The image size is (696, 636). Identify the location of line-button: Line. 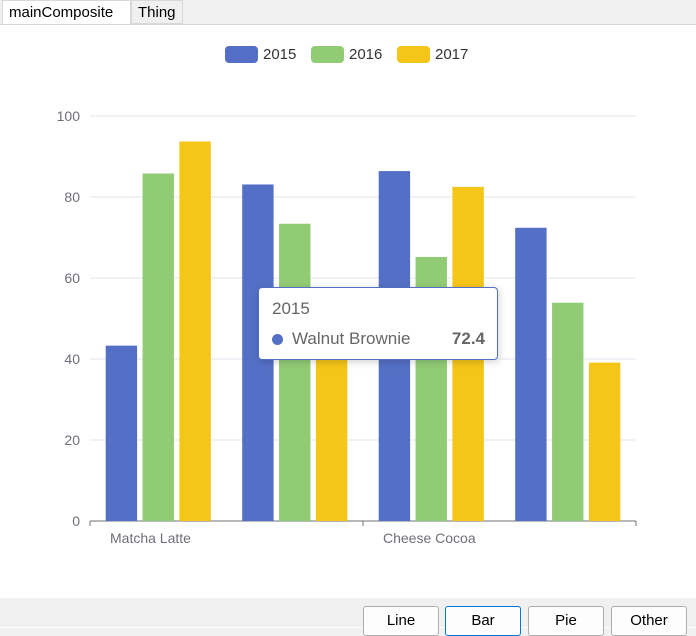
(401, 621).